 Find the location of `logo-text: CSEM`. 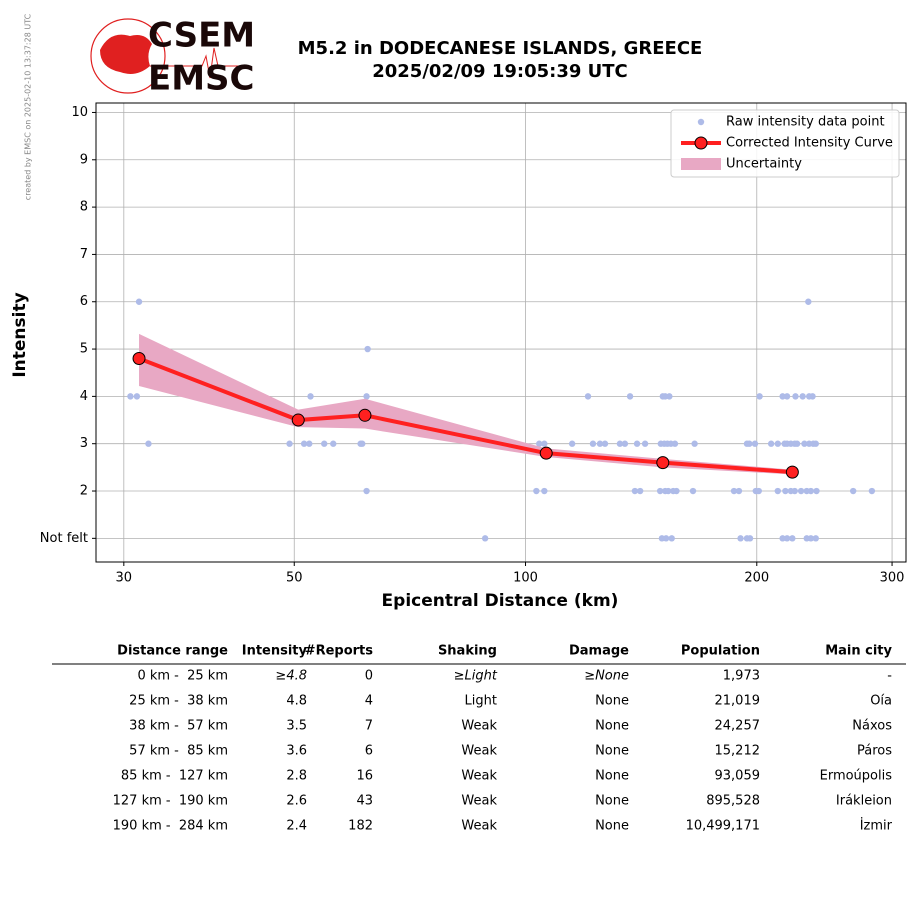

logo-text: CSEM is located at coordinates (201, 36).